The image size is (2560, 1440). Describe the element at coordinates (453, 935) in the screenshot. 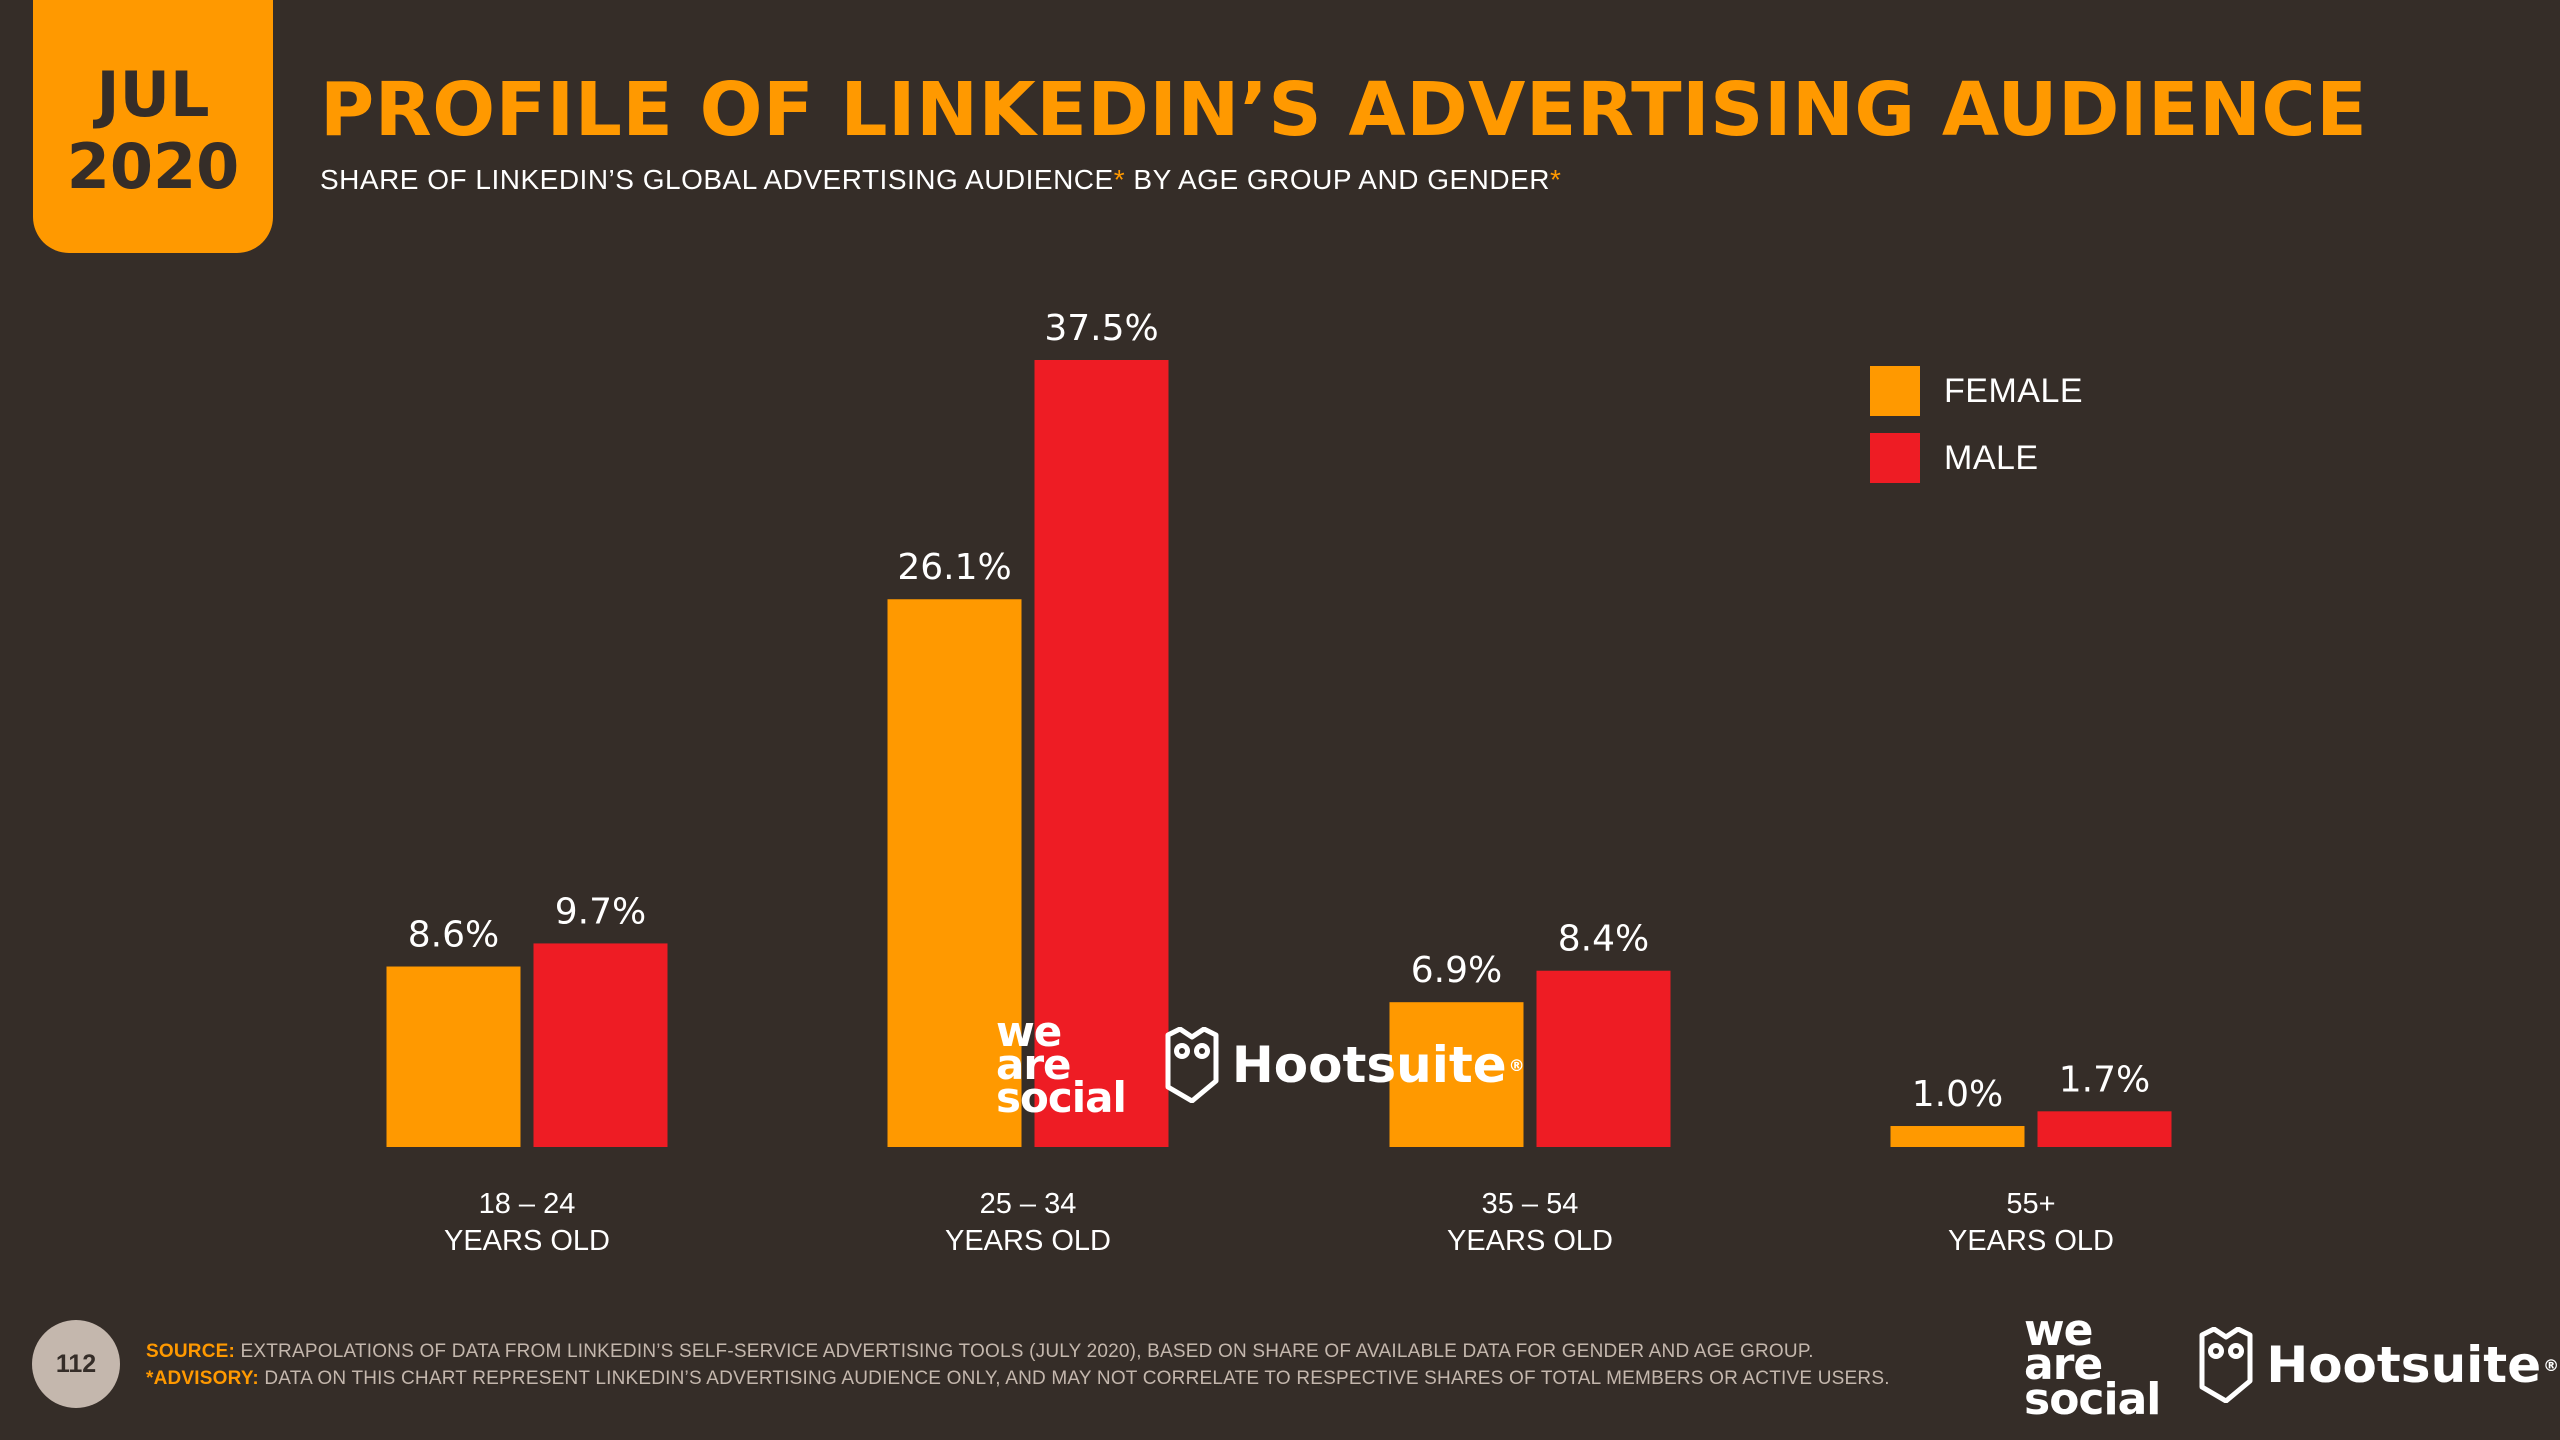

I see `data-label-female-0: 8.6%` at that location.